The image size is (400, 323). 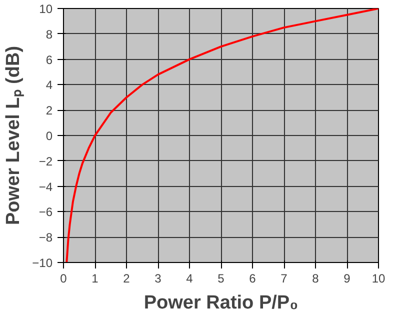 I want to click on y-tick-label: −4, so click(x=45, y=187).